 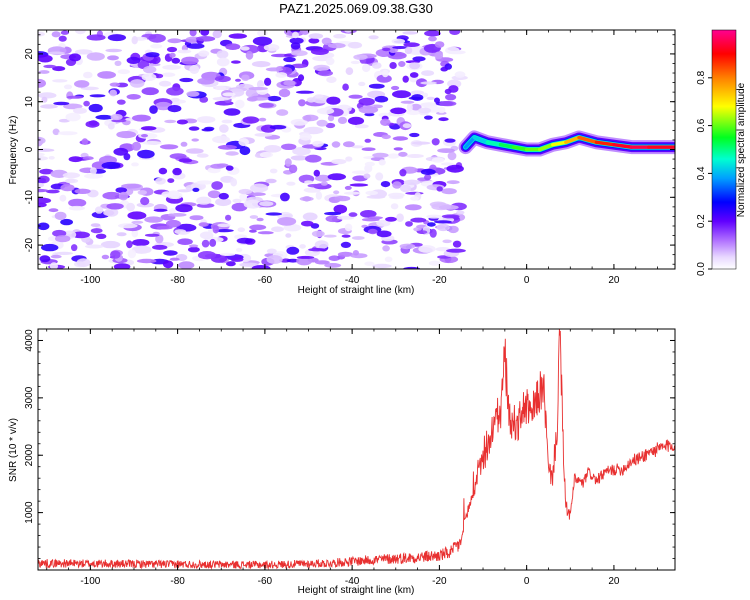 I want to click on snr-y-label: SNR (10 * v/v), so click(x=13, y=450).